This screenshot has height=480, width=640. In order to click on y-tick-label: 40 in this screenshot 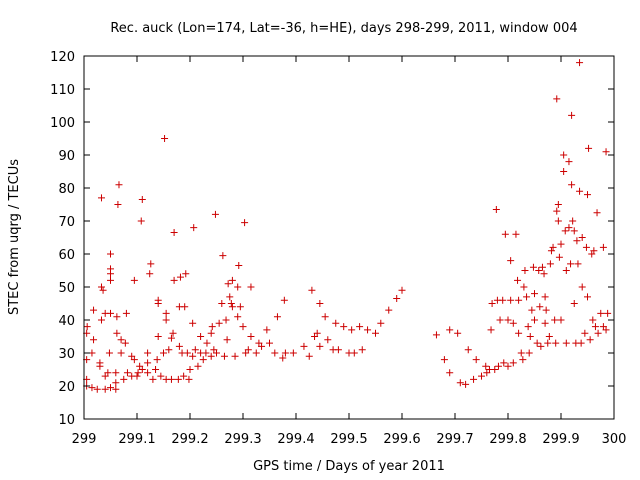, I will do `click(66, 321)`.